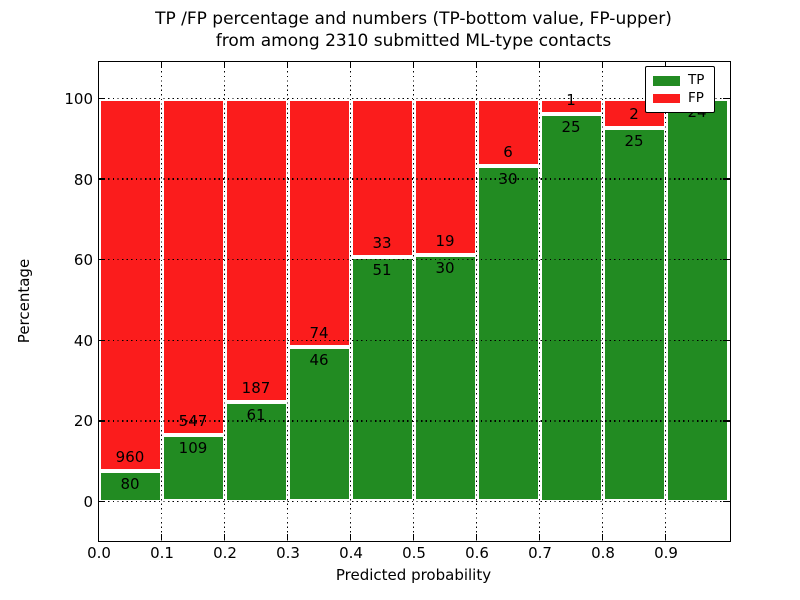 Image resolution: width=800 pixels, height=600 pixels. What do you see at coordinates (288, 553) in the screenshot?
I see `x-tick-label: 0.3` at bounding box center [288, 553].